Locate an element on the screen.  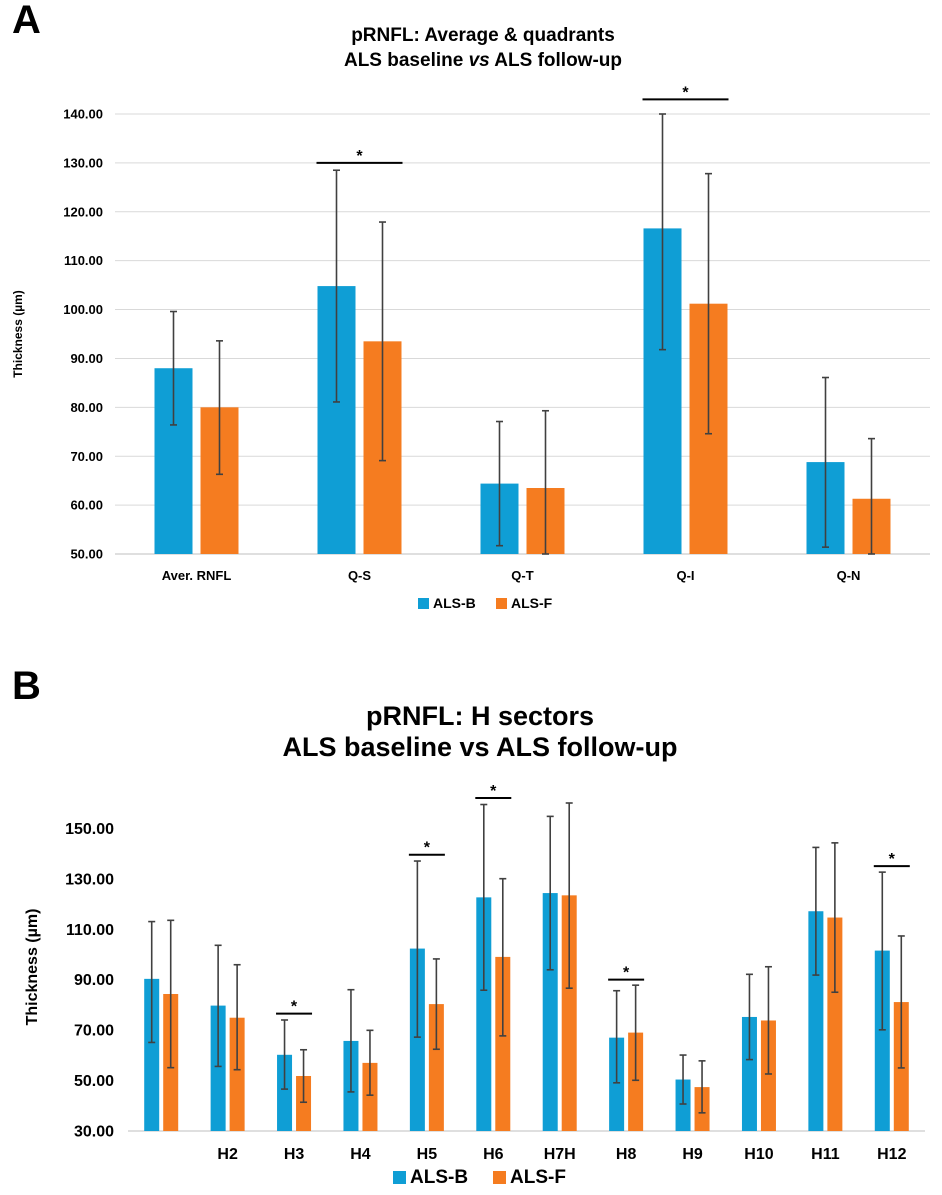
chart-a-ytick-label: 130.00 is located at coordinates (83, 162).